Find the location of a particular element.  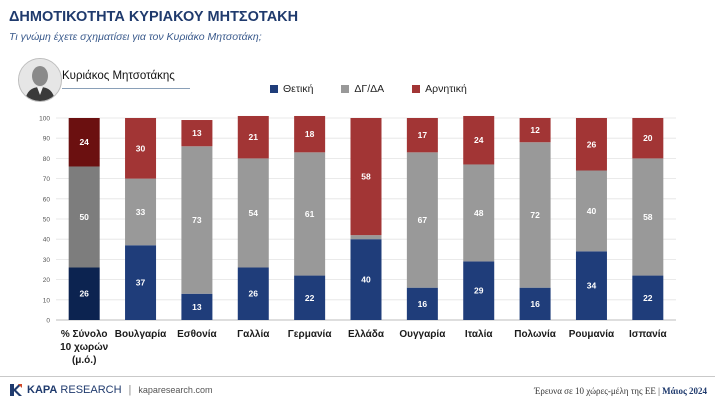

y-tick-label: 10 is located at coordinates (47, 300).